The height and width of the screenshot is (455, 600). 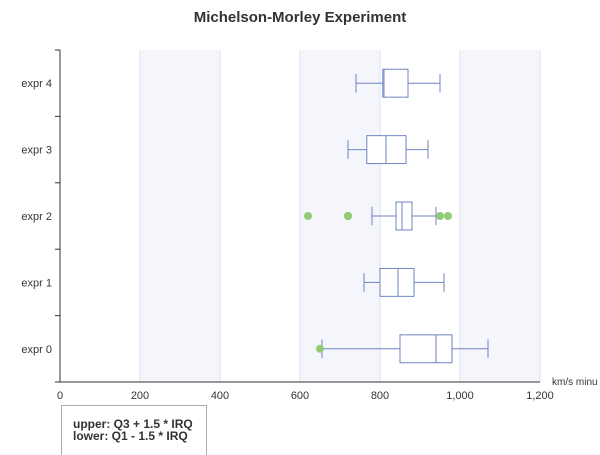 What do you see at coordinates (36, 151) in the screenshot?
I see `category-label: expr 3` at bounding box center [36, 151].